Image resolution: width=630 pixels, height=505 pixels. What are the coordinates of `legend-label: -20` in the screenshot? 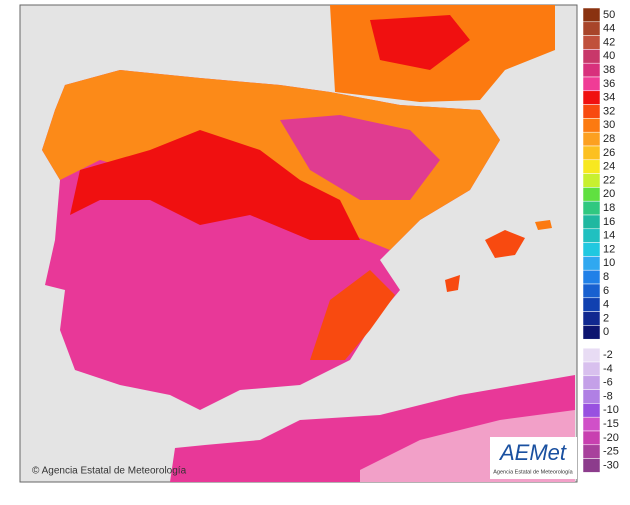 It's located at (611, 438).